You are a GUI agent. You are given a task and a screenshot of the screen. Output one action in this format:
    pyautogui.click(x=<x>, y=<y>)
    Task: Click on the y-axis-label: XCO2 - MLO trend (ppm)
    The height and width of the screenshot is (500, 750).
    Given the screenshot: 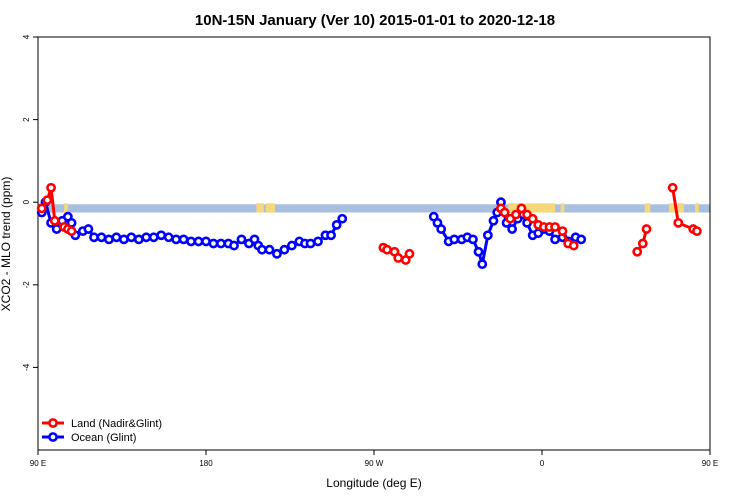 What is the action you would take?
    pyautogui.click(x=6, y=244)
    